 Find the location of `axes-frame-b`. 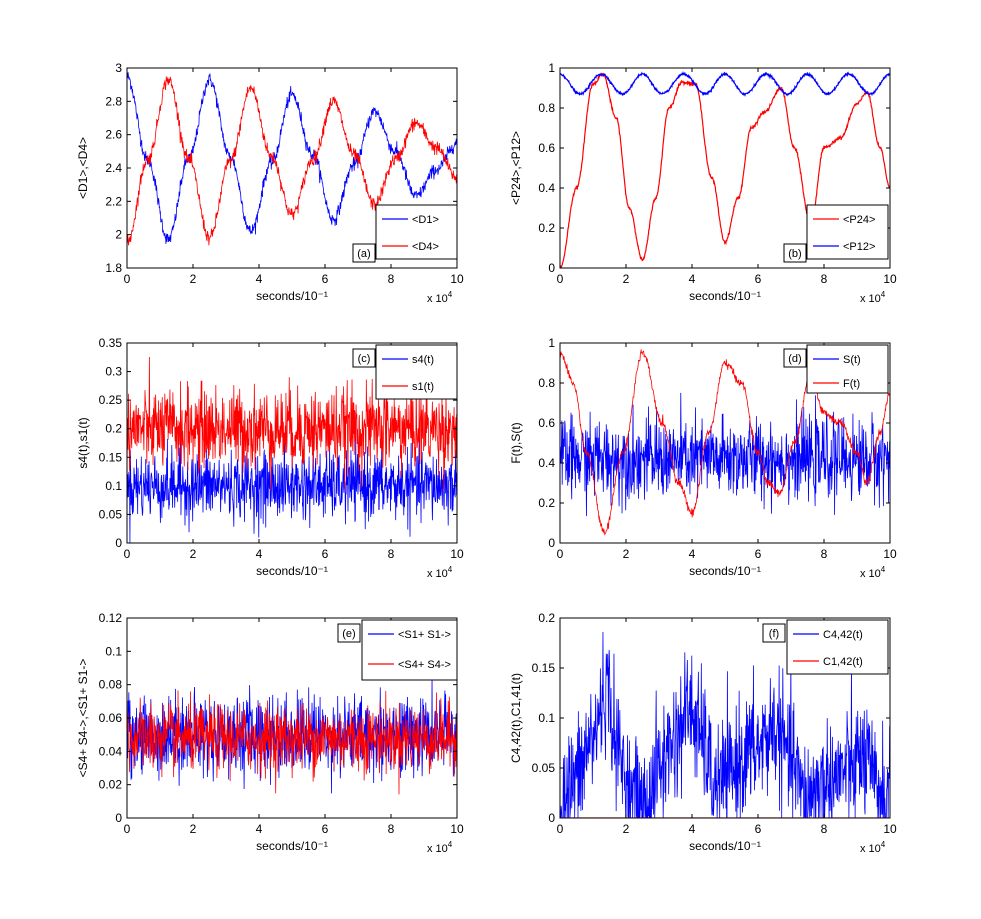

axes-frame-b is located at coordinates (725, 168).